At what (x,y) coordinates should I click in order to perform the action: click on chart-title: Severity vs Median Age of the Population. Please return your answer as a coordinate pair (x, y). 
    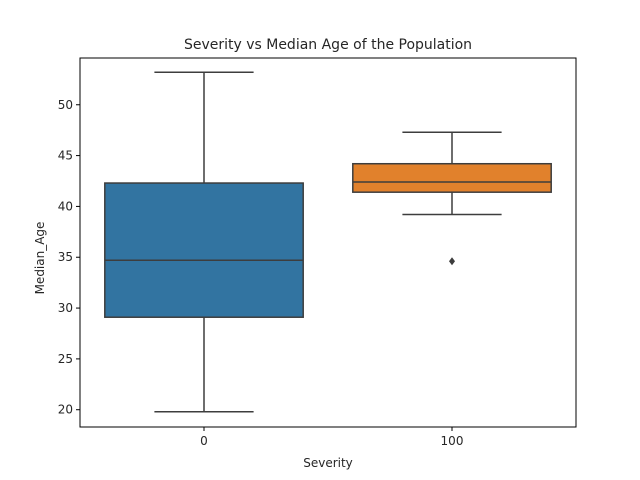
    Looking at the image, I should click on (328, 45).